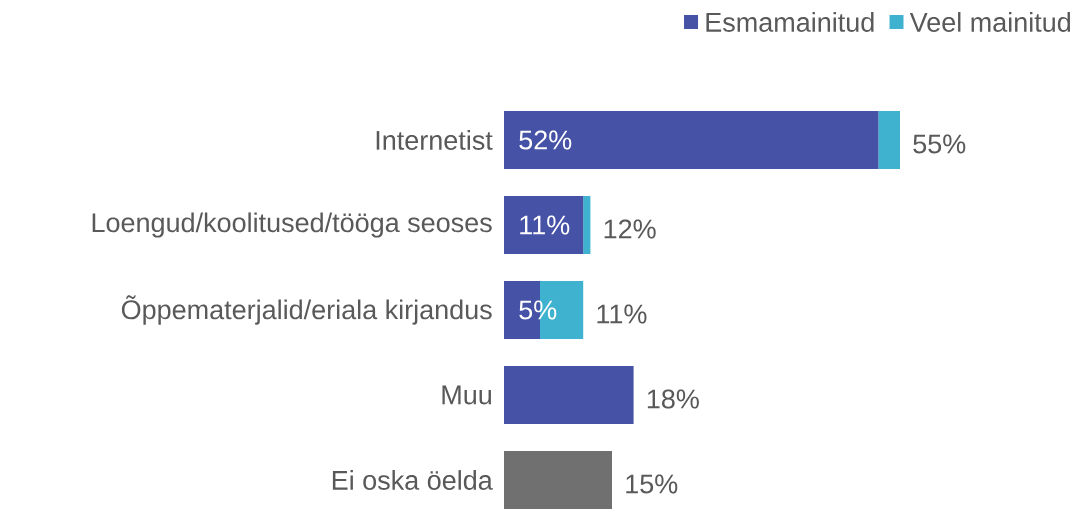 The image size is (1076, 518). I want to click on legend-label: Veel mainitud, so click(990, 21).